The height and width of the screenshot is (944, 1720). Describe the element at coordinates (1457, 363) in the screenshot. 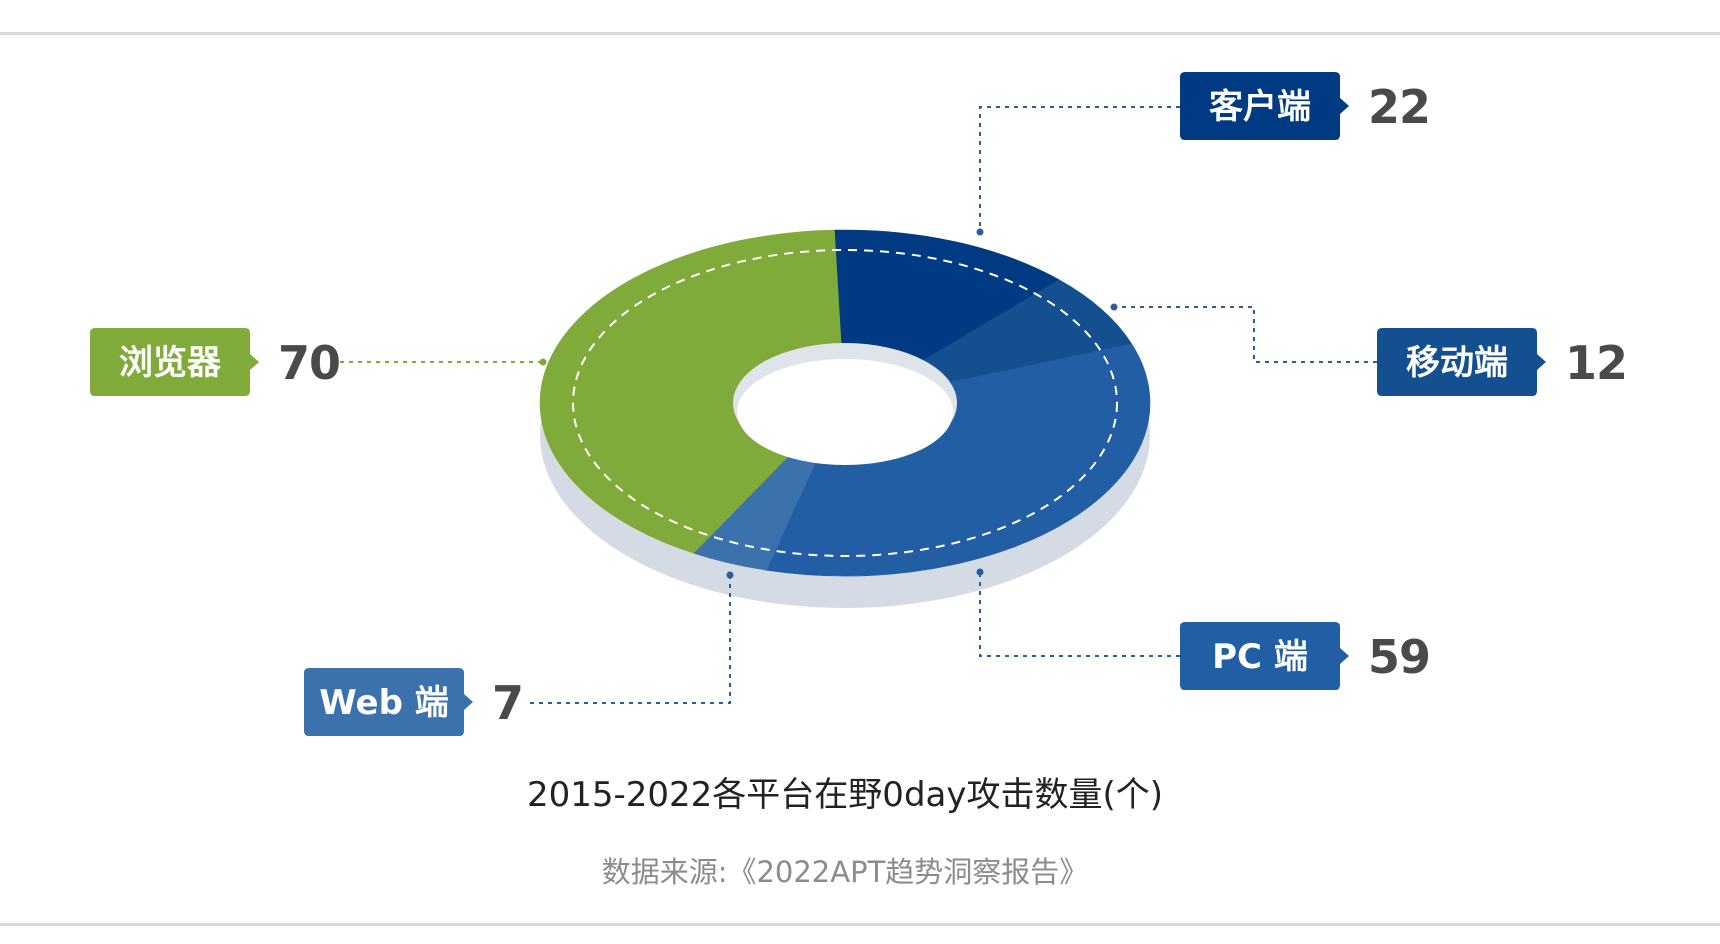

I see `slice-label-mobile: 移动端` at that location.